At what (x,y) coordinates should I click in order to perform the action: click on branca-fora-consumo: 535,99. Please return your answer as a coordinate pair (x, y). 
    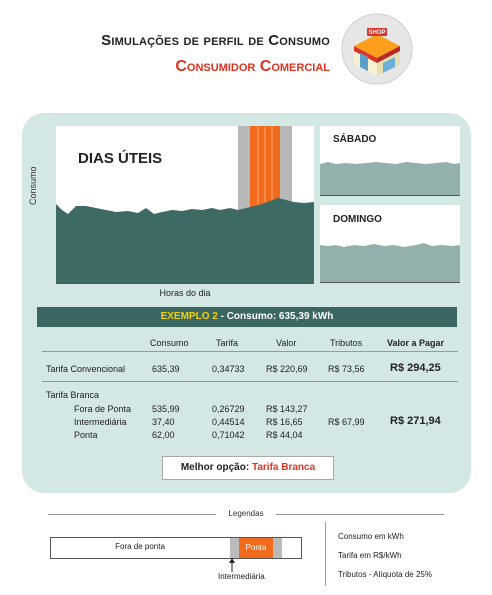
    Looking at the image, I should click on (166, 409).